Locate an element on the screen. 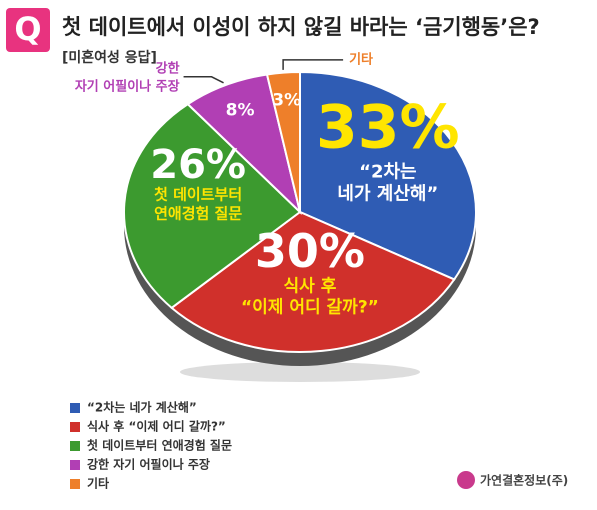  outside-label: 강한 is located at coordinates (168, 68).